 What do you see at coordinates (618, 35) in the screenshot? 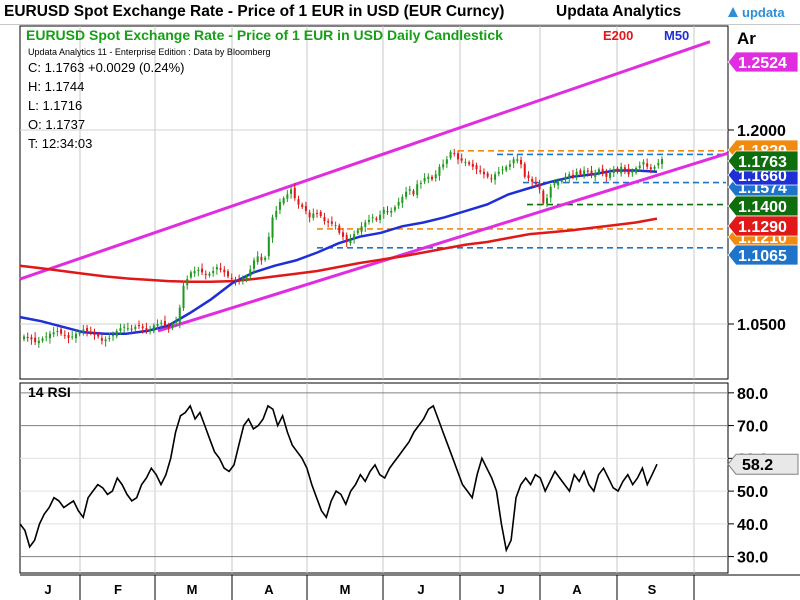
I see `legend-e200: E200` at bounding box center [618, 35].